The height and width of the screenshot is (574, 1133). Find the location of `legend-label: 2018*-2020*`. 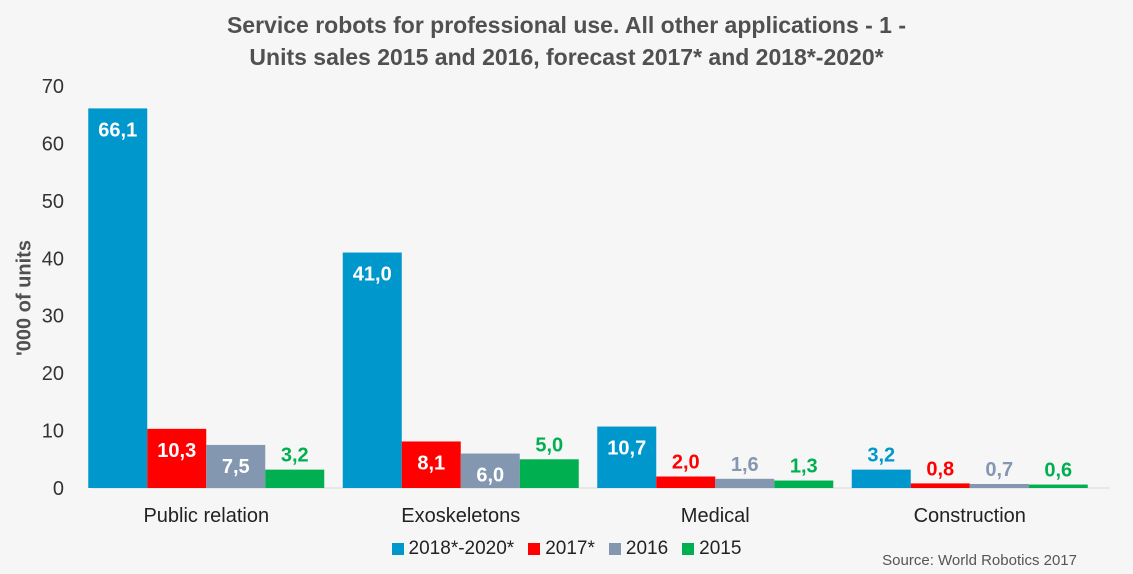

legend-label: 2018*-2020* is located at coordinates (461, 548).